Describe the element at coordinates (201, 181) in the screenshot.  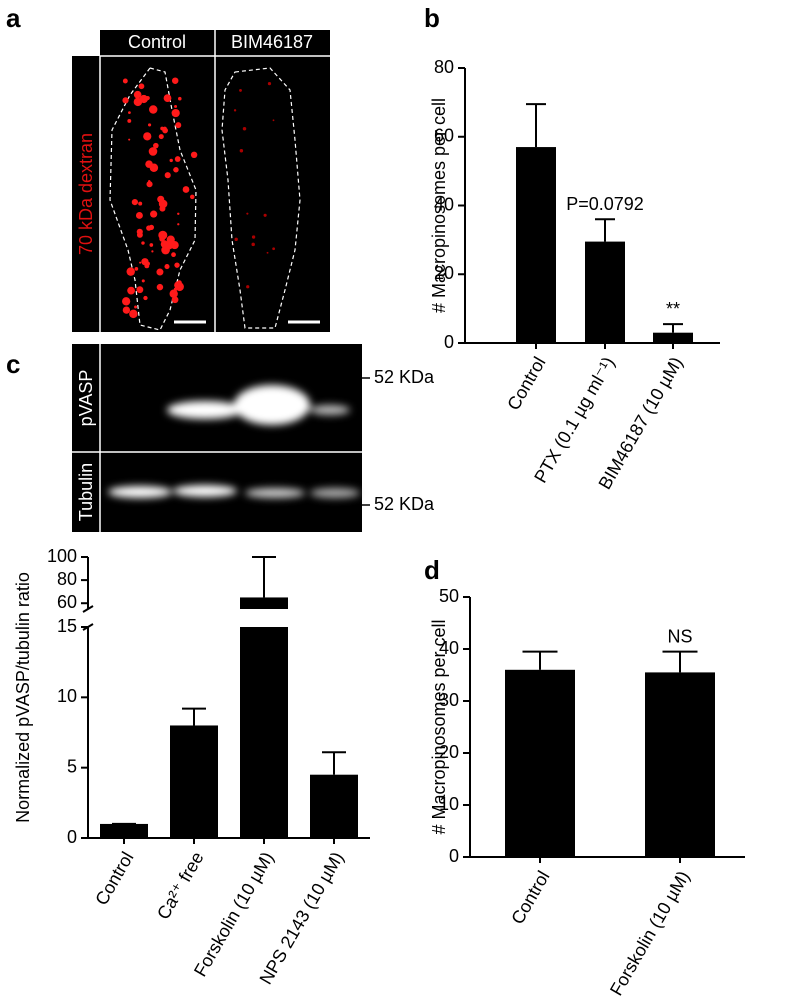
I see `microscopy: Control BIM46187 70 kDa dextran` at that location.